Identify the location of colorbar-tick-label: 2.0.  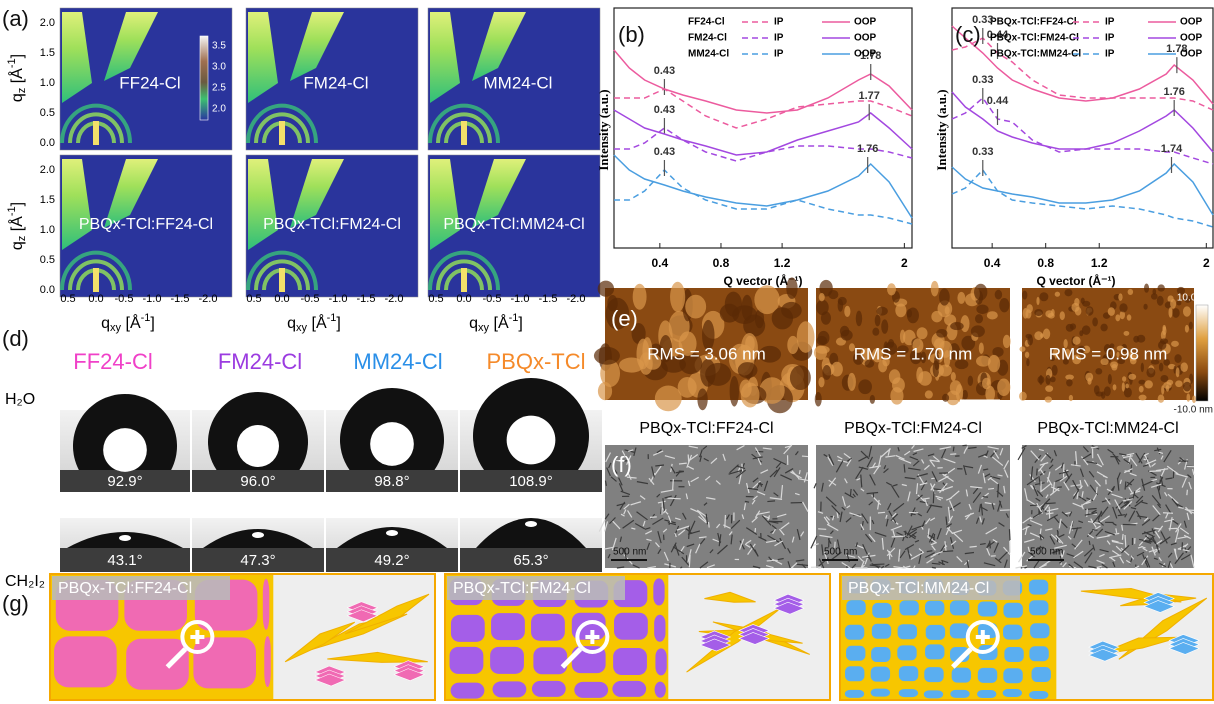
(219, 109).